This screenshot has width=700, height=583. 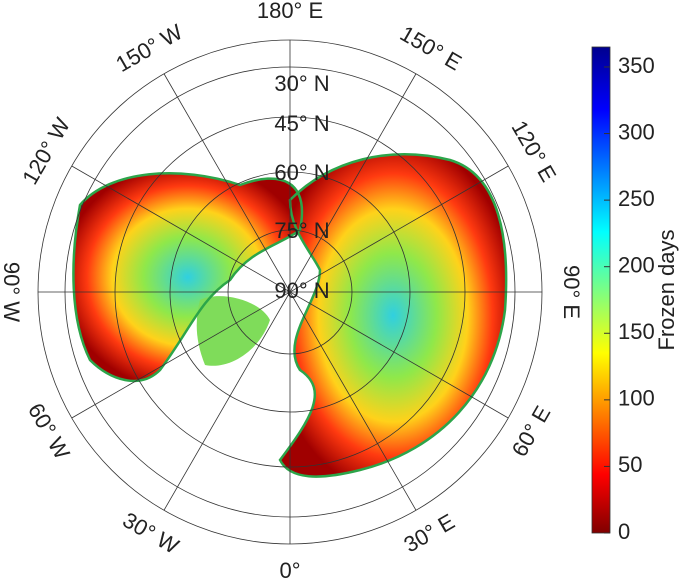 I want to click on longitude-label: 90° E, so click(x=571, y=292).